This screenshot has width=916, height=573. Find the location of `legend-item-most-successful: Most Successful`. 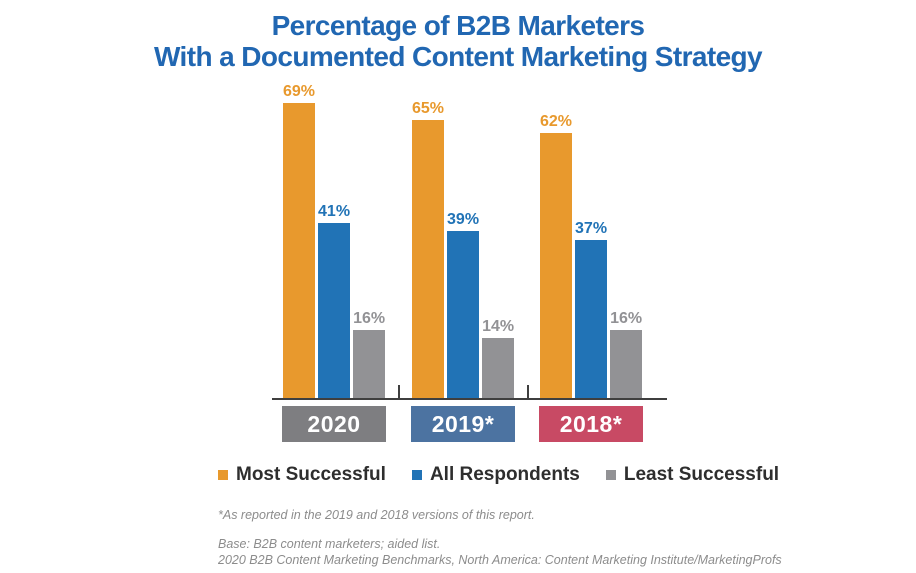

legend-item-most-successful: Most Successful is located at coordinates (302, 475).